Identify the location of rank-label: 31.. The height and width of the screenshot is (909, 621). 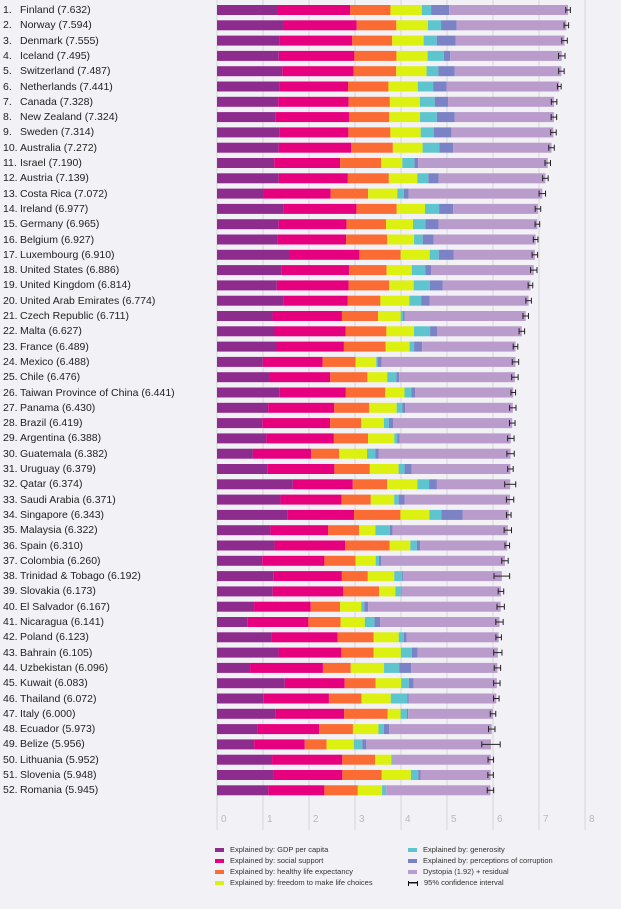
(10, 469).